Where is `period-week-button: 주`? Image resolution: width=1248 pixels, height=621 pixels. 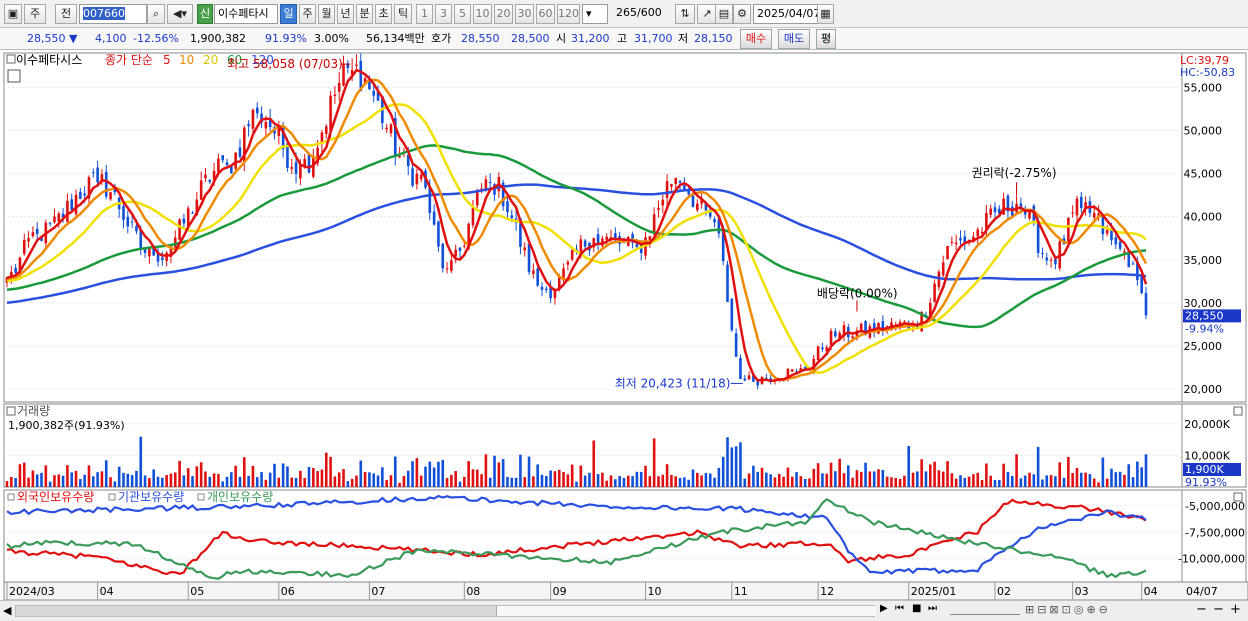
period-week-button: 주 is located at coordinates (307, 14).